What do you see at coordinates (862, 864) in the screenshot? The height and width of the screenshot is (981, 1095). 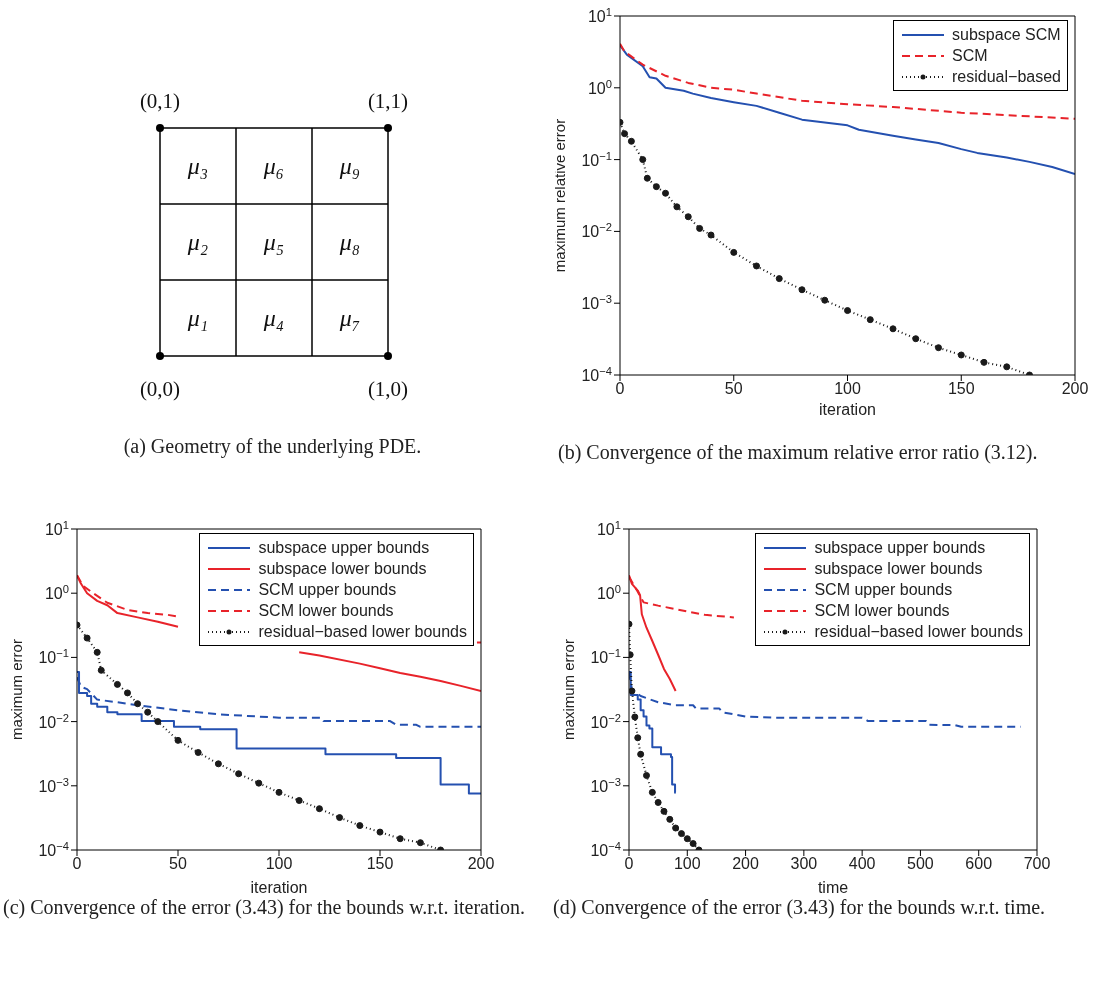 I see `x-tick-label: 400` at bounding box center [862, 864].